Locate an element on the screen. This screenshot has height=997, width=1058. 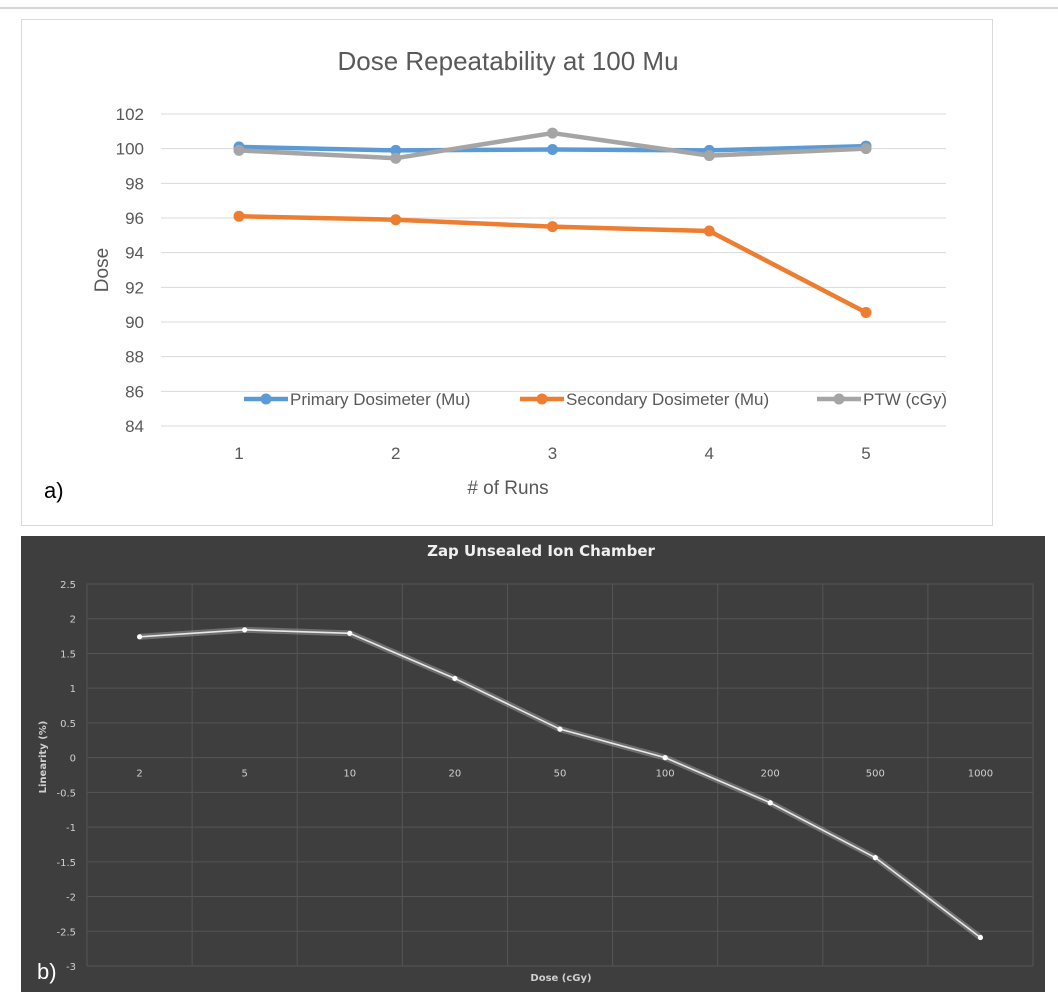
y-tick-label: 0.5 is located at coordinates (68, 724).